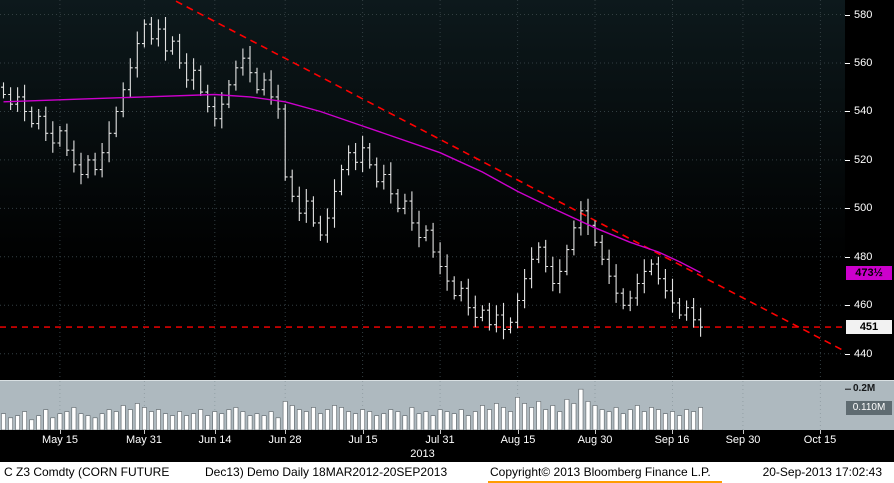 The image size is (894, 483). I want to click on date-tick-label: Sep 16, so click(672, 440).